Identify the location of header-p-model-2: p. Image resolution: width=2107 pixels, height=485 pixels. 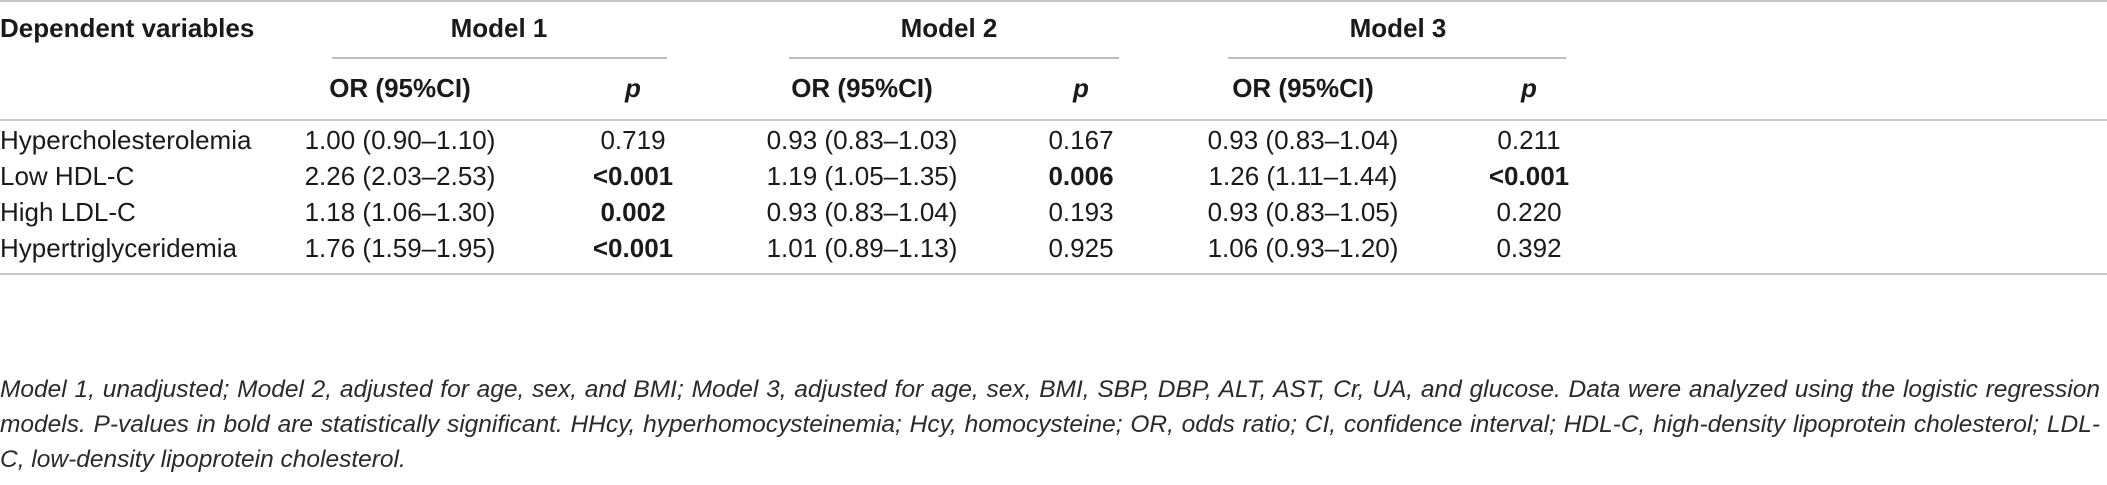
(1081, 88).